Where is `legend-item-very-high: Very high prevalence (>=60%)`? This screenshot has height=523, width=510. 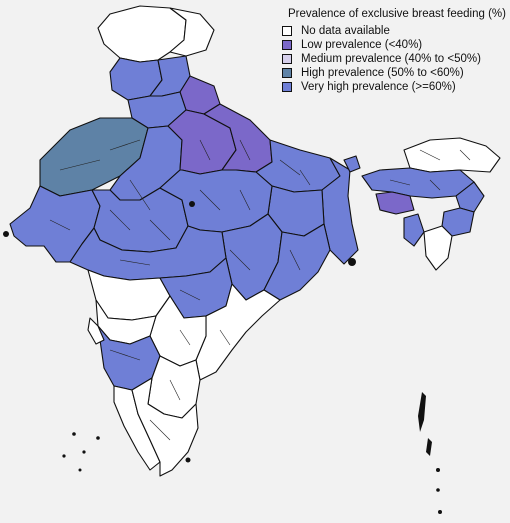 legend-item-very-high: Very high prevalence (>=60%) is located at coordinates (393, 86).